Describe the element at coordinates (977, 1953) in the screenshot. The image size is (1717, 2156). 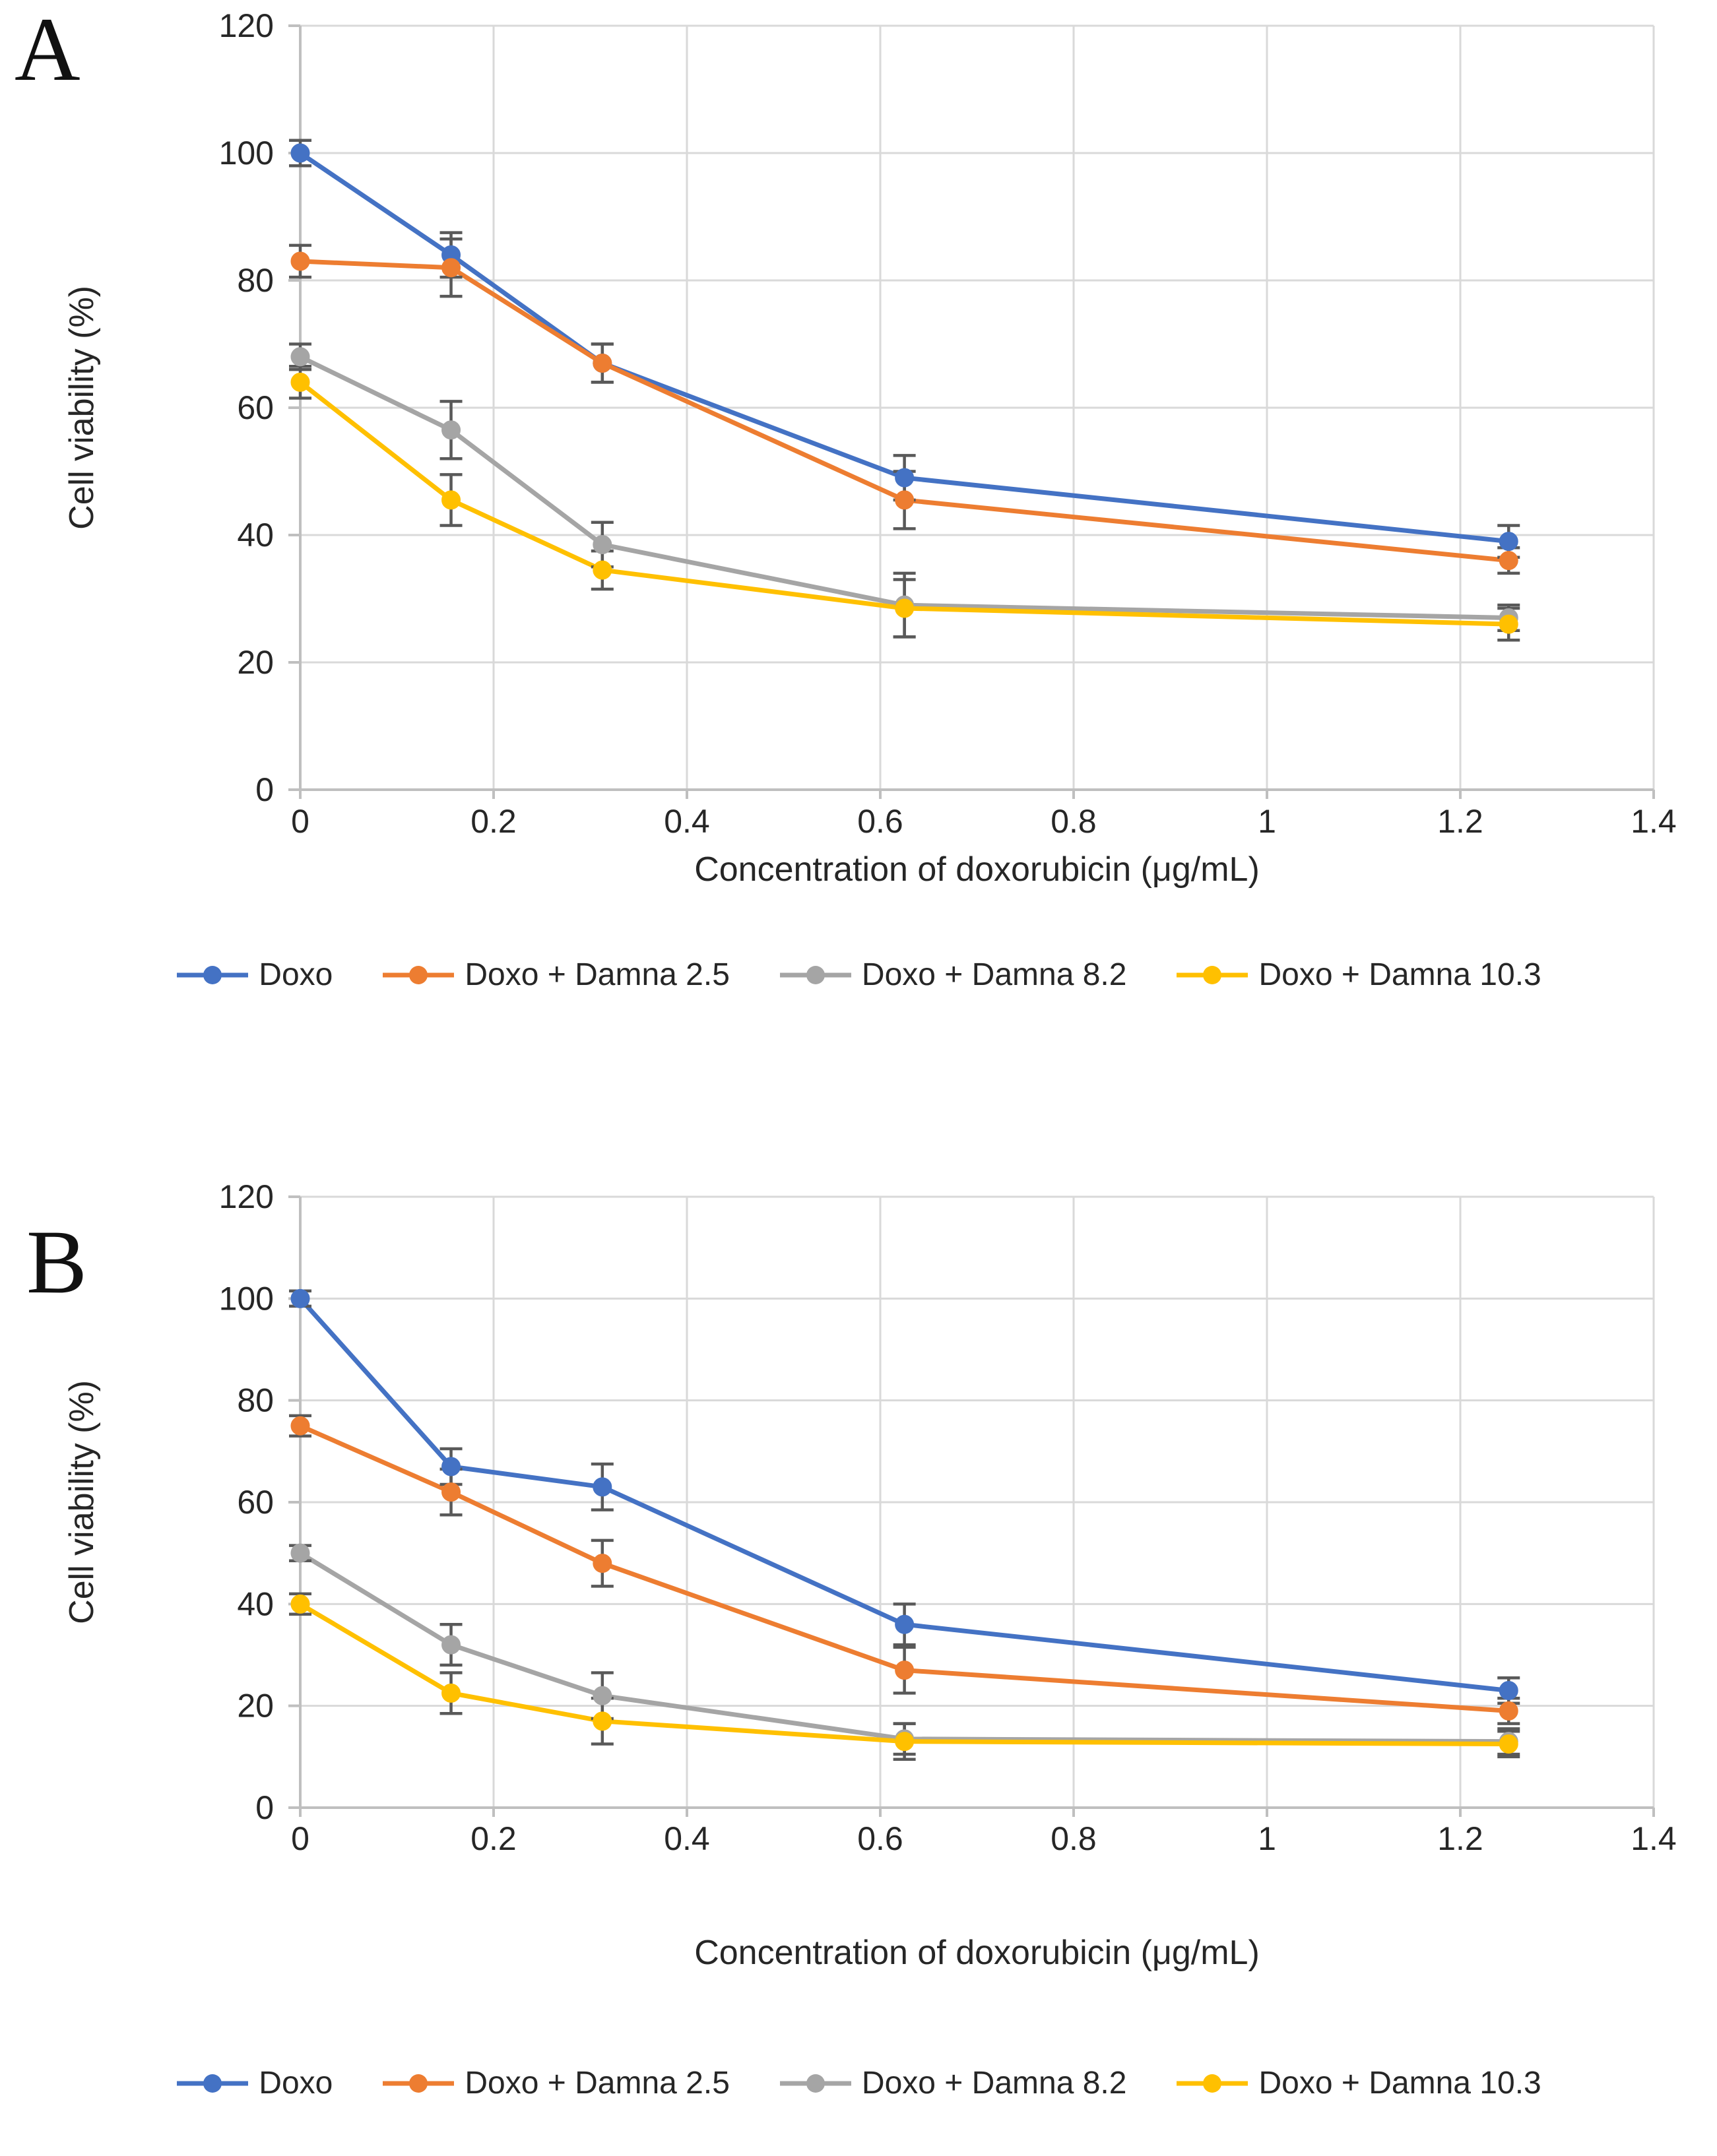
I see `chart-b-x-axis-title: Concentration of doxorubicin (μg/mL)` at that location.